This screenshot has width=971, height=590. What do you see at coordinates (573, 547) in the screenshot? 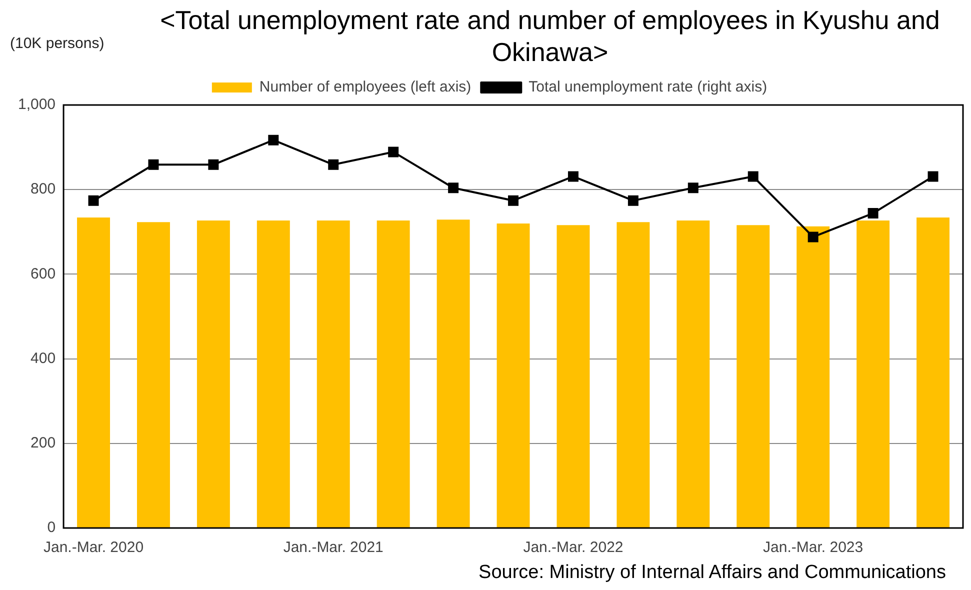
I see `x-tick-label: Jan.-Mar. 2022` at bounding box center [573, 547].